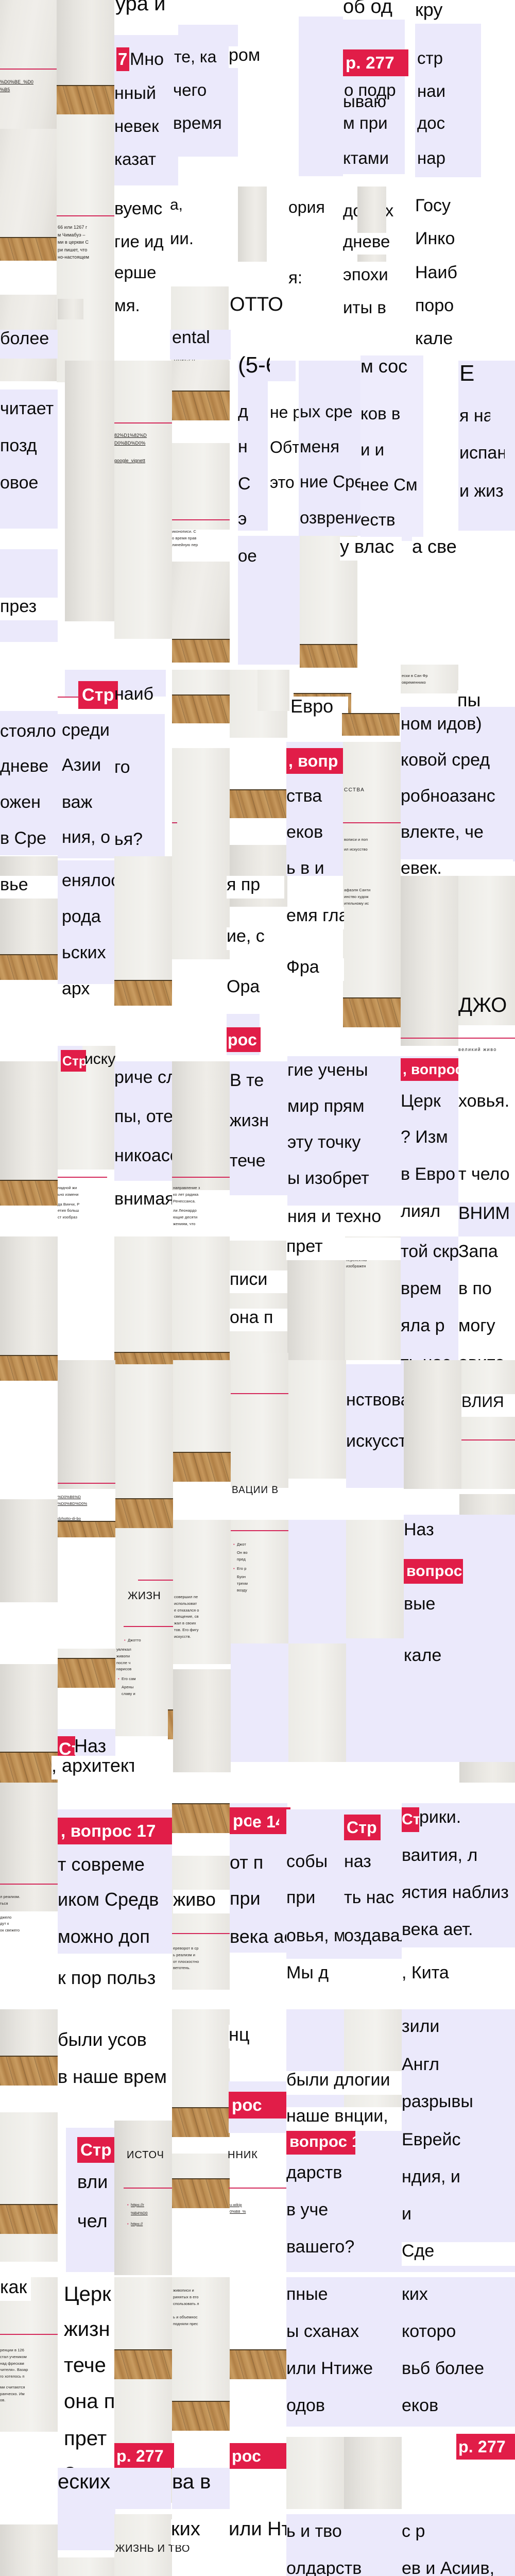 The height and width of the screenshot is (2576, 515). I want to click on label-chip: е 14, so click(265, 1821).